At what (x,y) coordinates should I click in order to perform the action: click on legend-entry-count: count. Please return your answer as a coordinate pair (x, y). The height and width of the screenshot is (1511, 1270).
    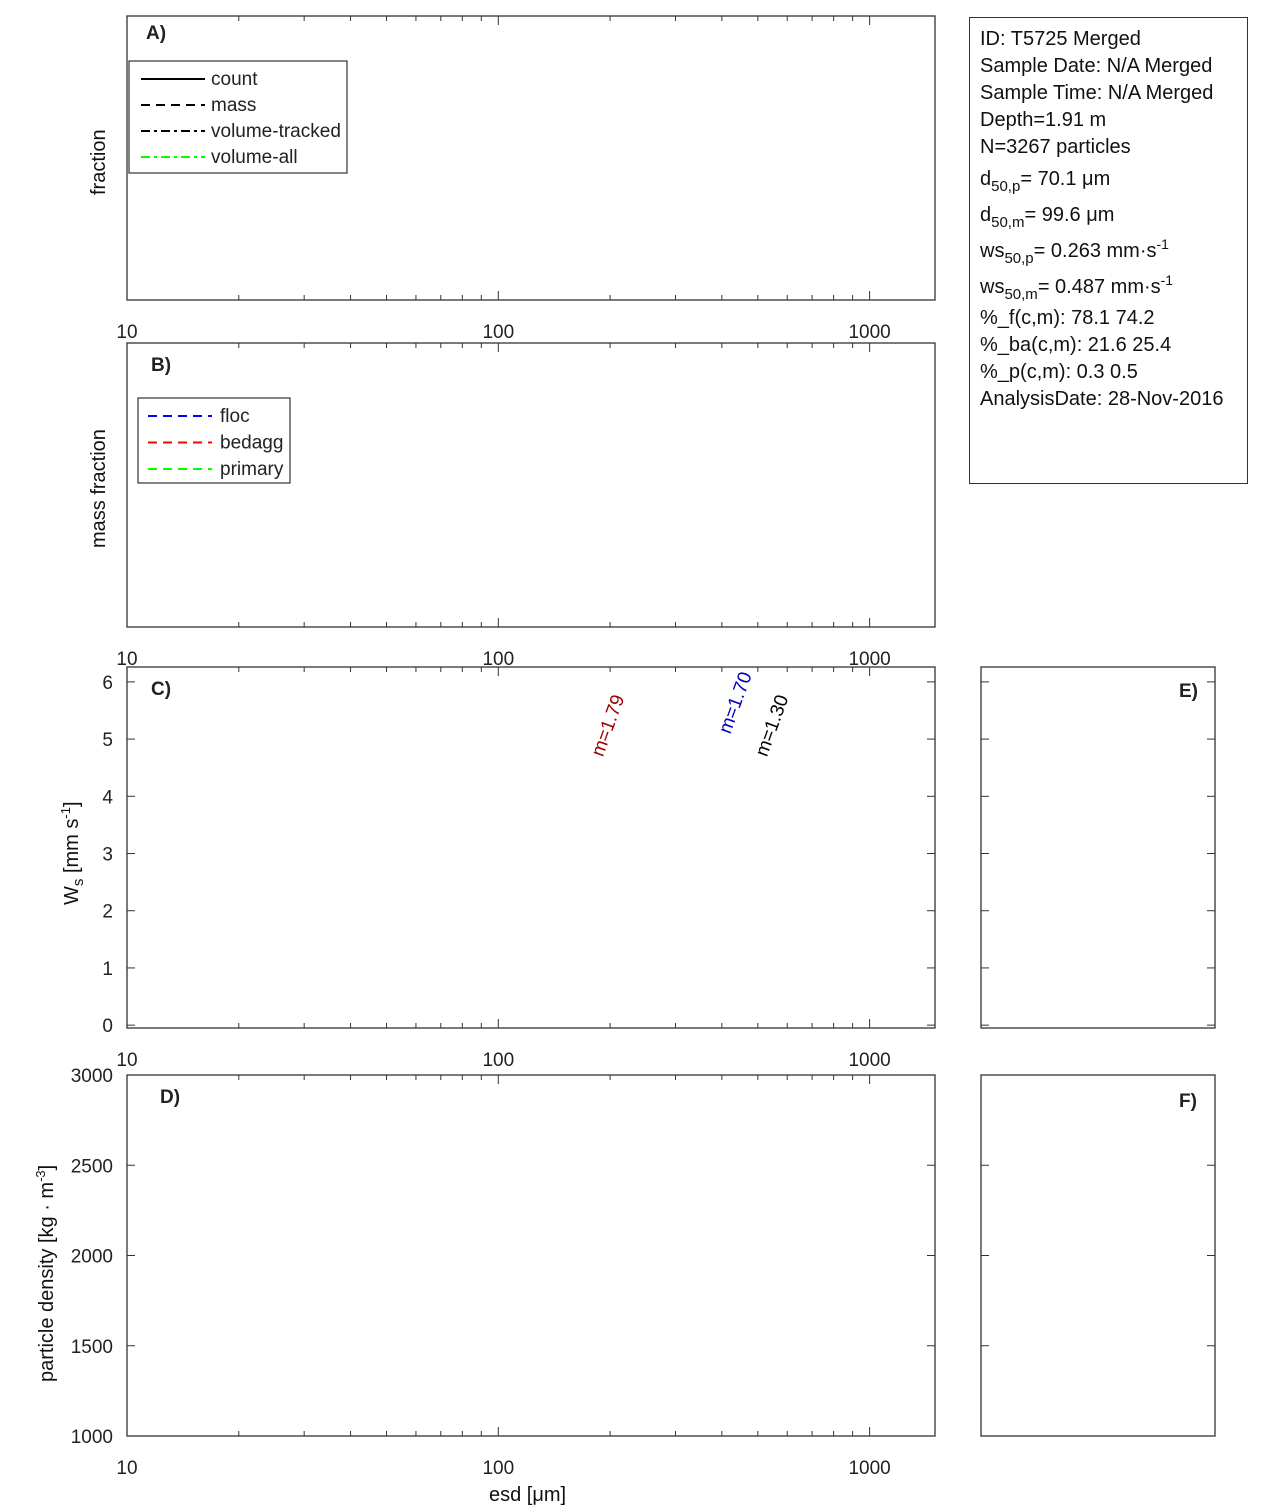
    Looking at the image, I should click on (234, 79).